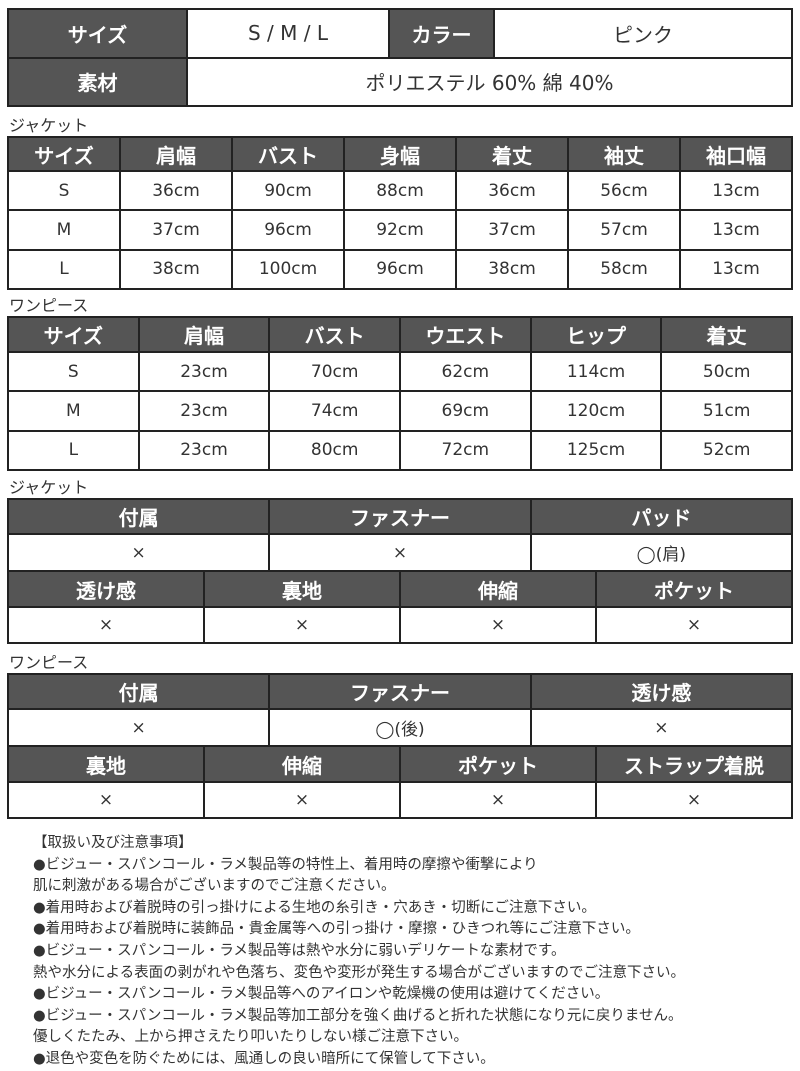  What do you see at coordinates (49, 487) in the screenshot?
I see `jacket-attr-section-label: ジャケット` at bounding box center [49, 487].